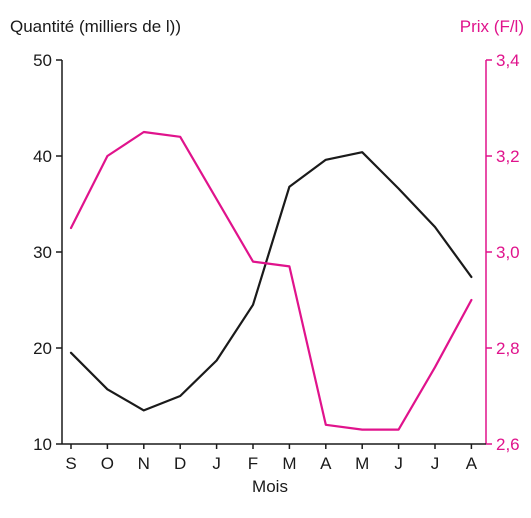  Describe the element at coordinates (42, 156) in the screenshot. I see `left-axis-tick-label: 40` at that location.